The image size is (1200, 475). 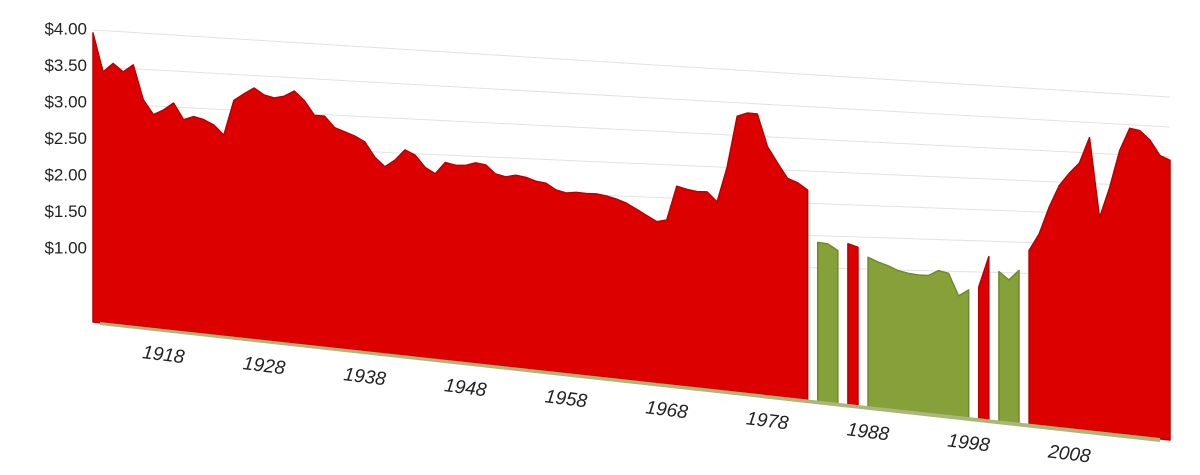 I want to click on y-tick-label: $1.00, so click(x=65, y=247).